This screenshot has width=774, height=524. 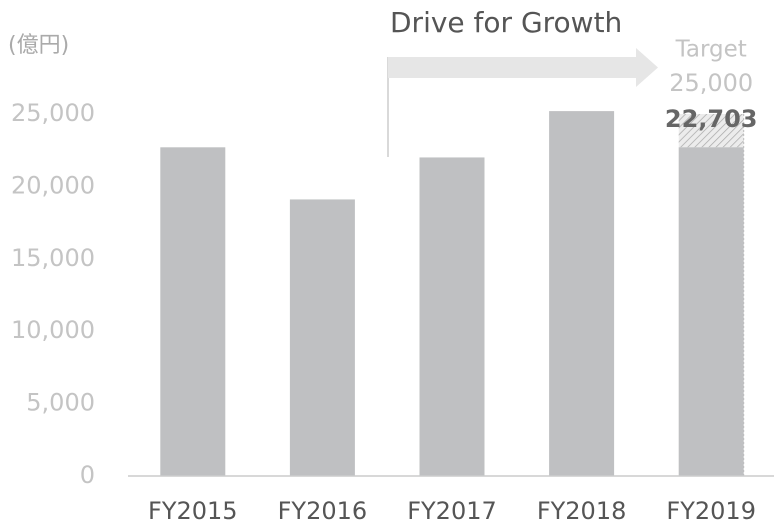 I want to click on x-tick-label: FY2018, so click(x=582, y=510).